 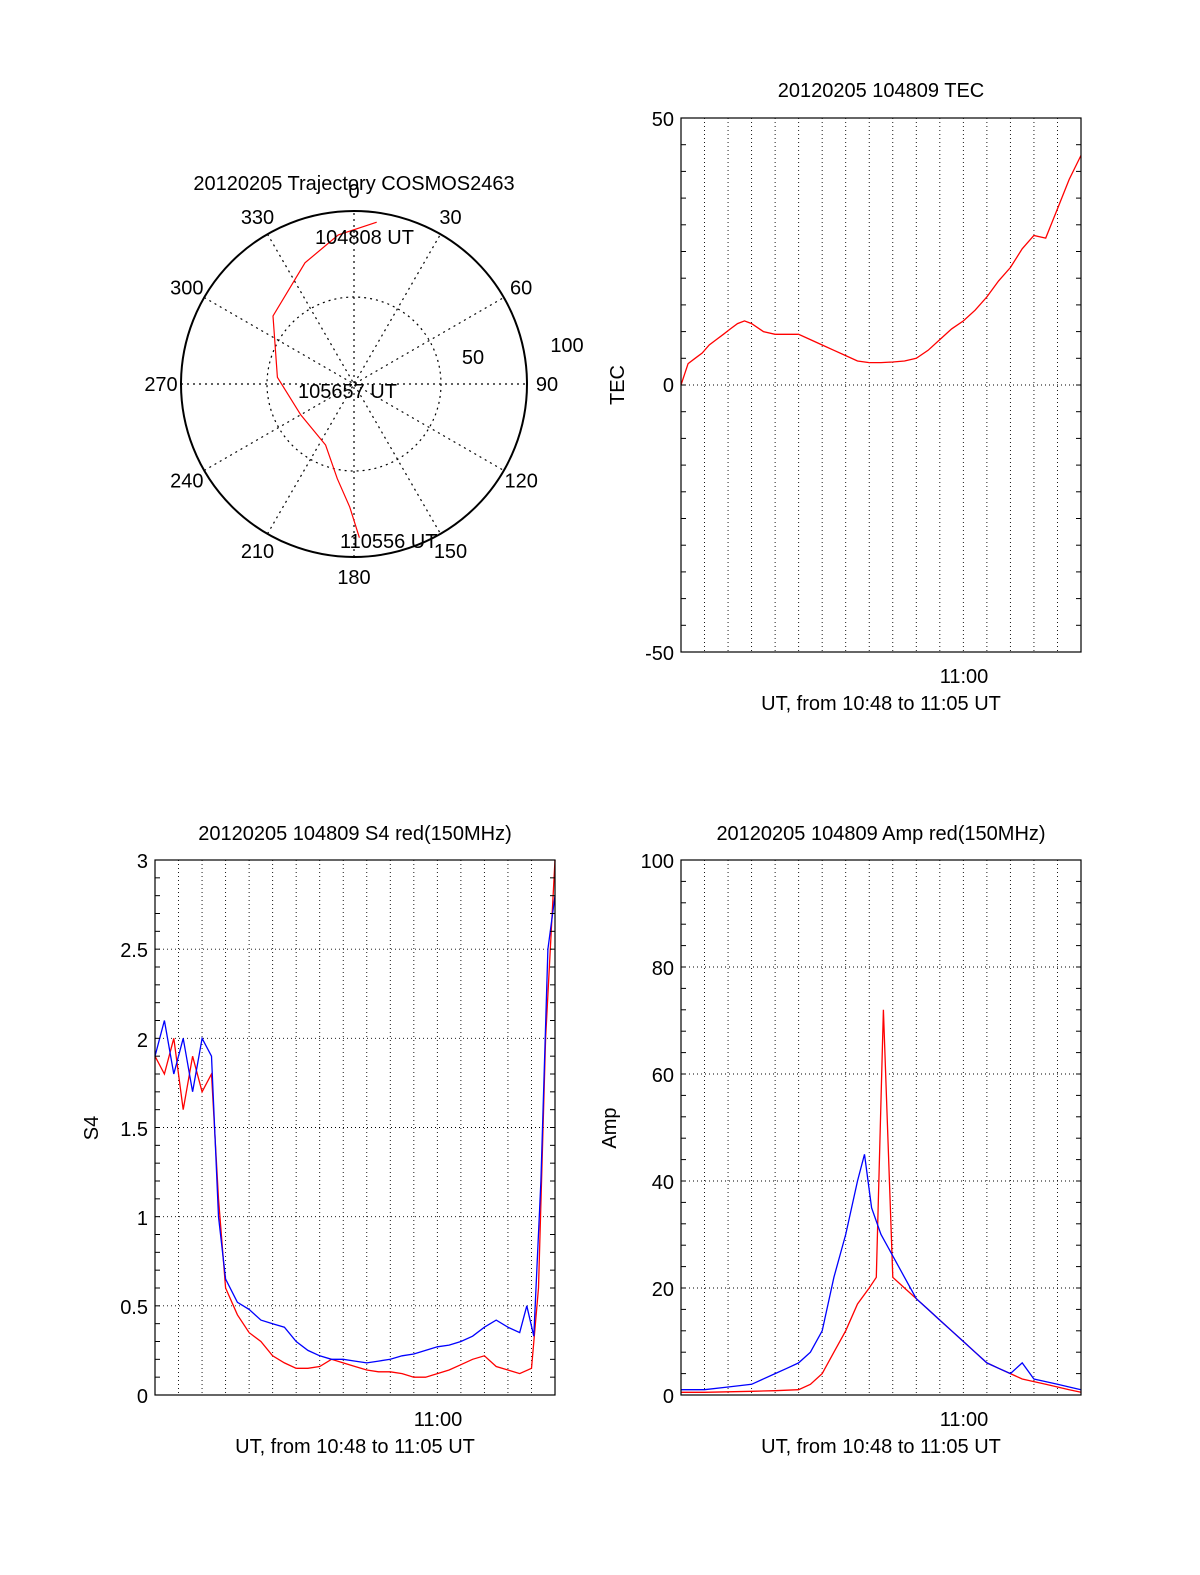 I want to click on polar-angle-label: 330, so click(x=257, y=218).